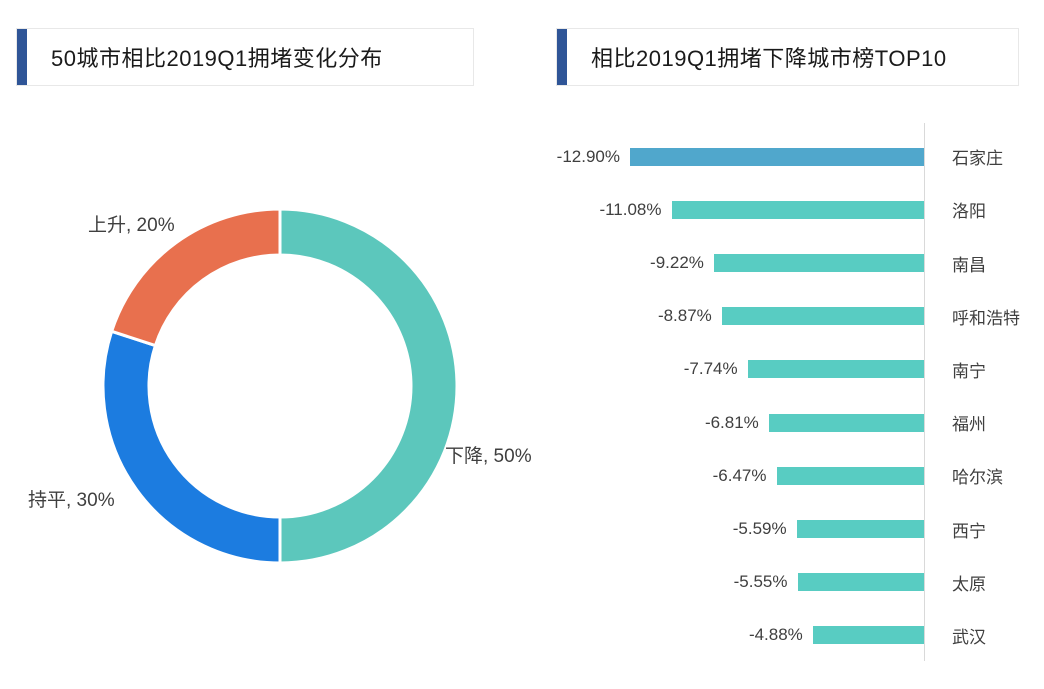 Image resolution: width=1044 pixels, height=689 pixels. I want to click on bar-track: -5.59%, so click(742, 529).